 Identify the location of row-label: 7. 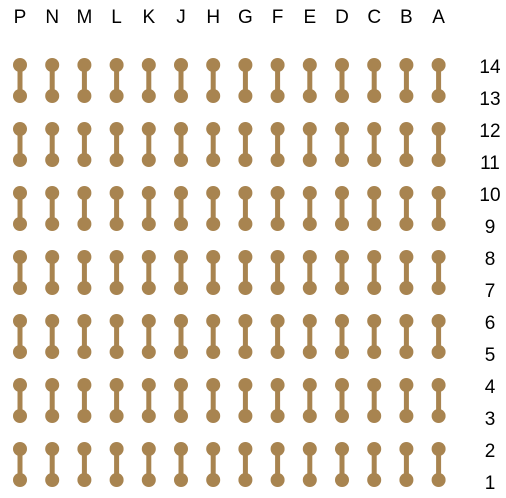
(490, 291).